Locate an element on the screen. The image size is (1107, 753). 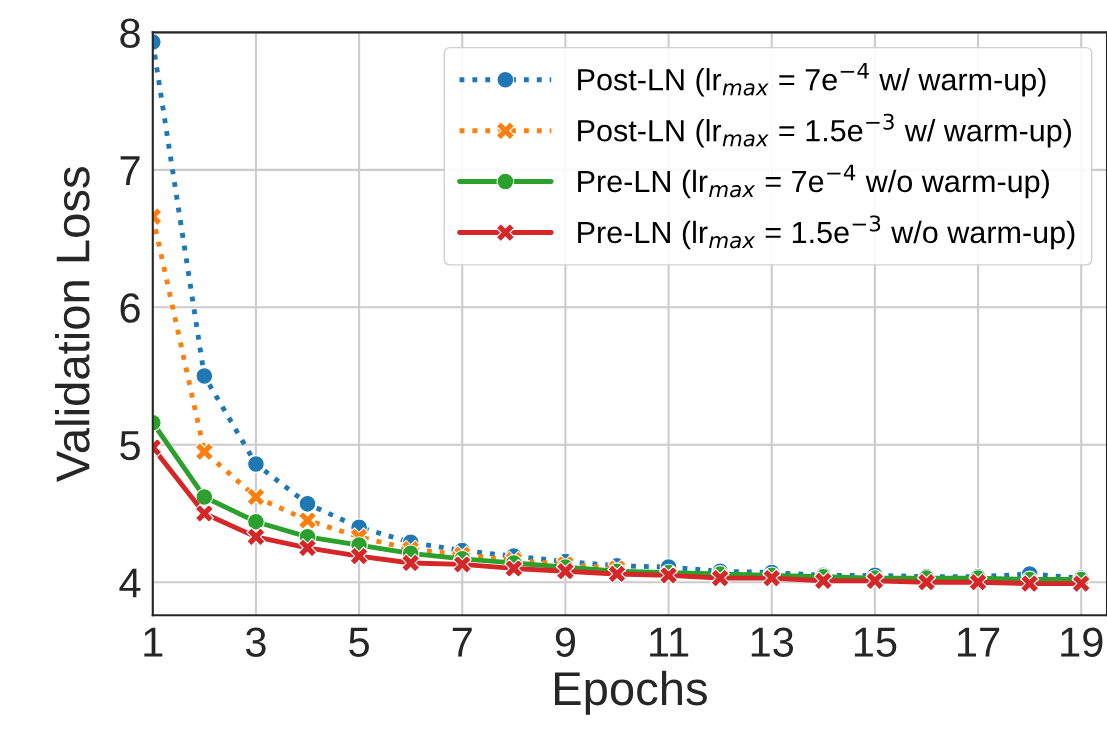
legend-label: Pre-LN (lr$_{max}$ = 7e$^{−4}$ w/o warm-up) is located at coordinates (813, 181).